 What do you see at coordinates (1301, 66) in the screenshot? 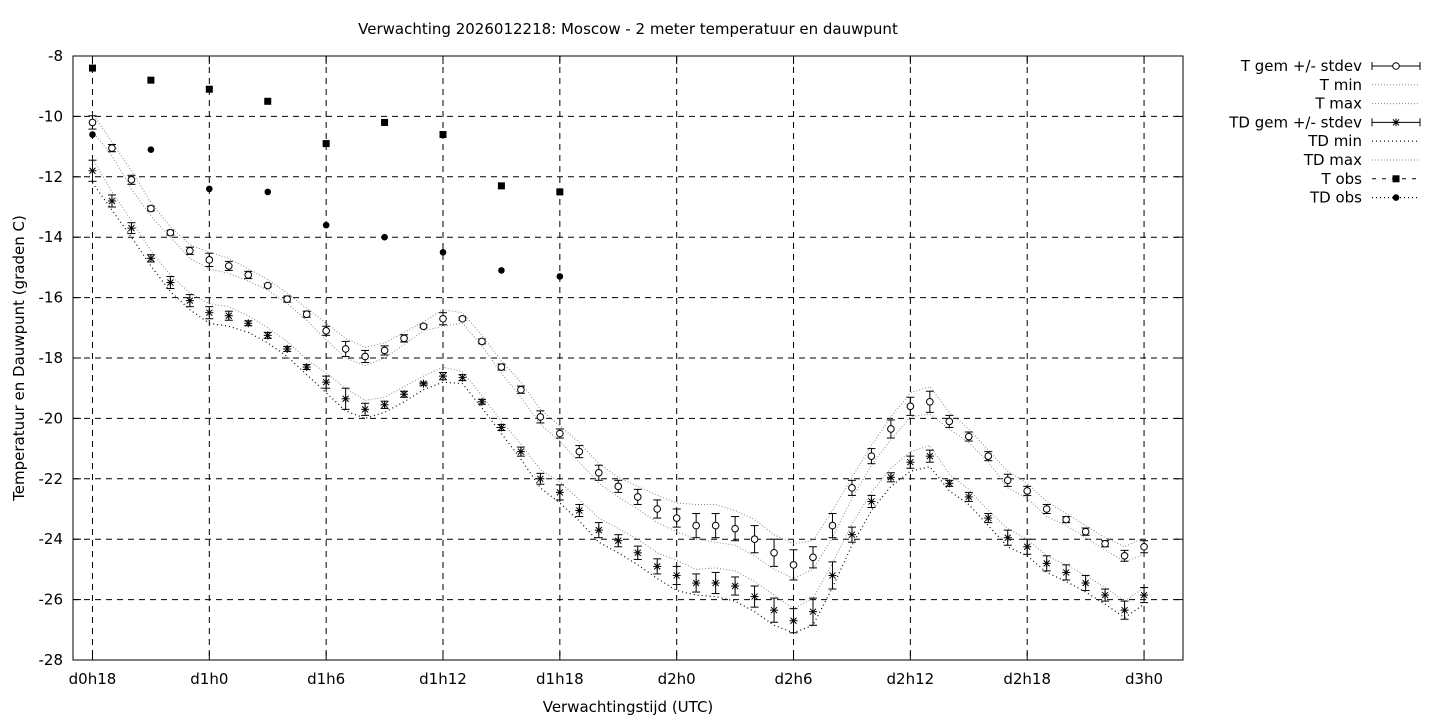
I see `legend-label: T gem +/- stdev` at bounding box center [1301, 66].